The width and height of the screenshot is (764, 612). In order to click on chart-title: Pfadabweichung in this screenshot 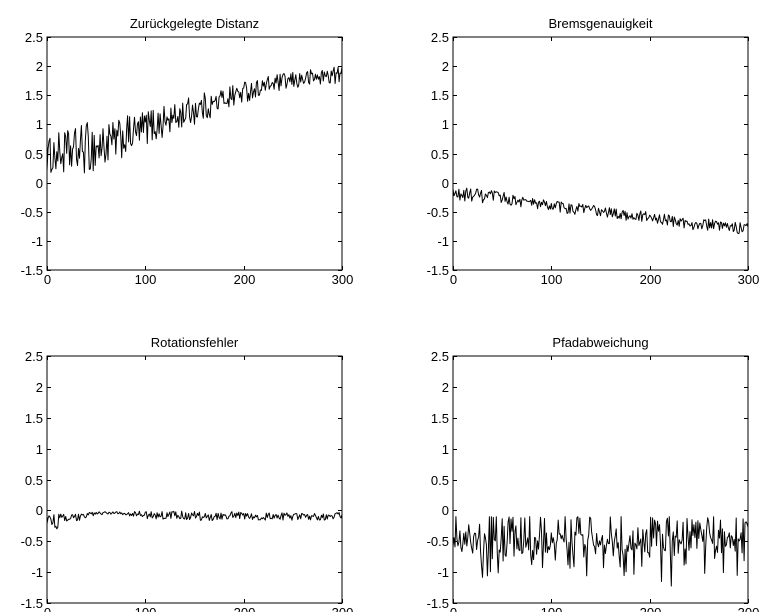, I will do `click(600, 342)`.